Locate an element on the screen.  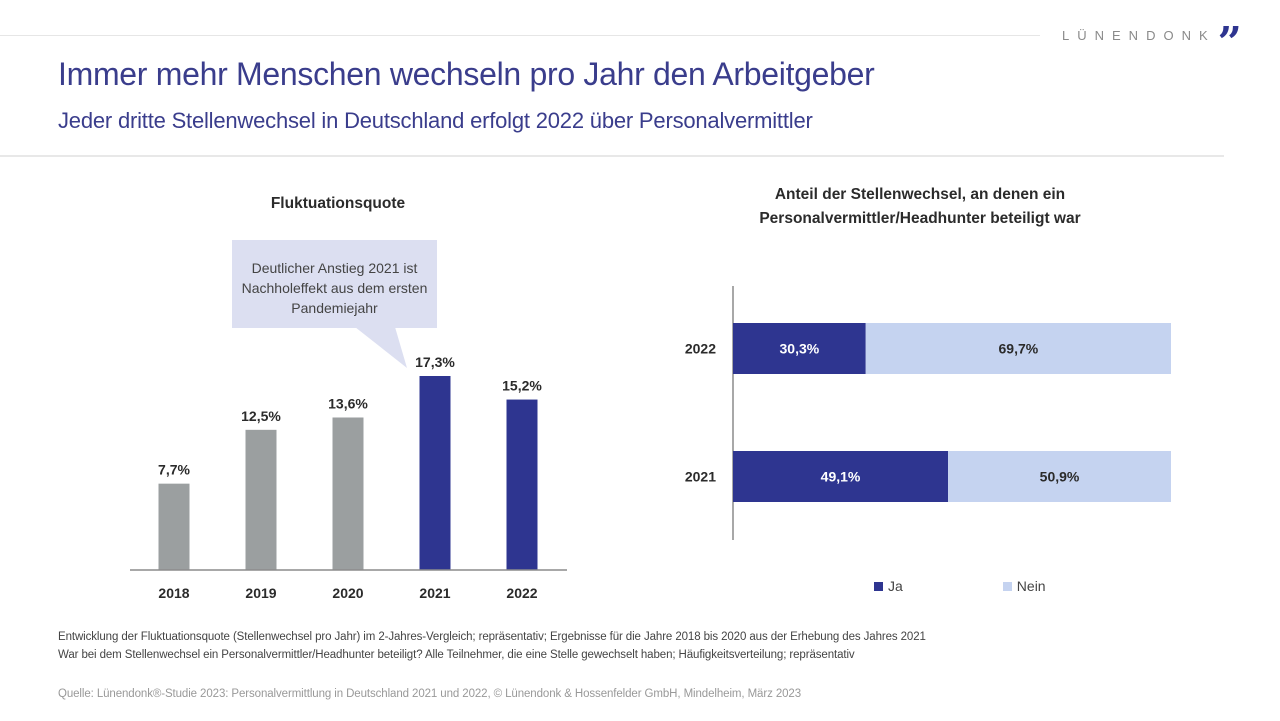
quote-mark-icon: ” is located at coordinates (1229, 42).